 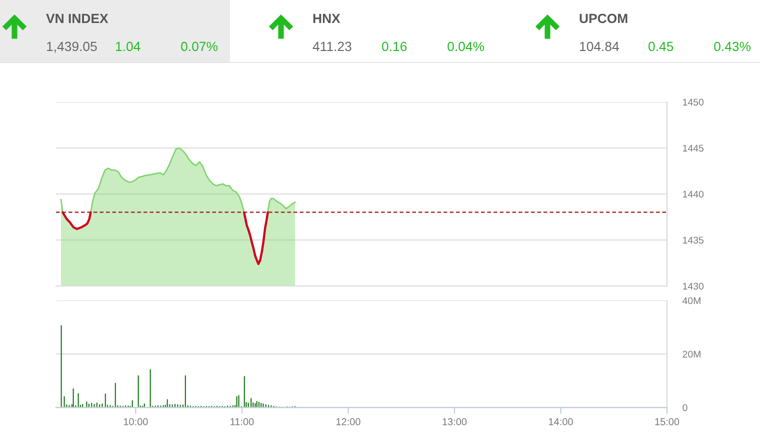 I want to click on x-tick-label: 12:00, so click(x=348, y=422).